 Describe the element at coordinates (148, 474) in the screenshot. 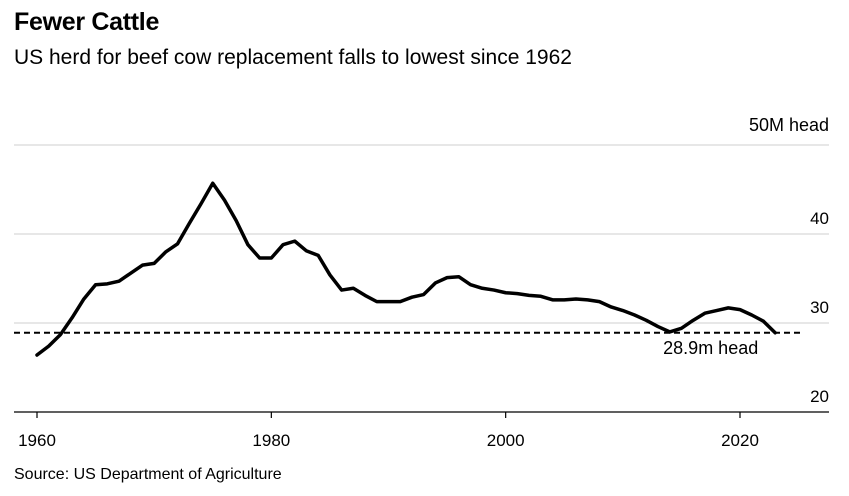

I see `source-note: Source: US Department of Agriculture` at that location.